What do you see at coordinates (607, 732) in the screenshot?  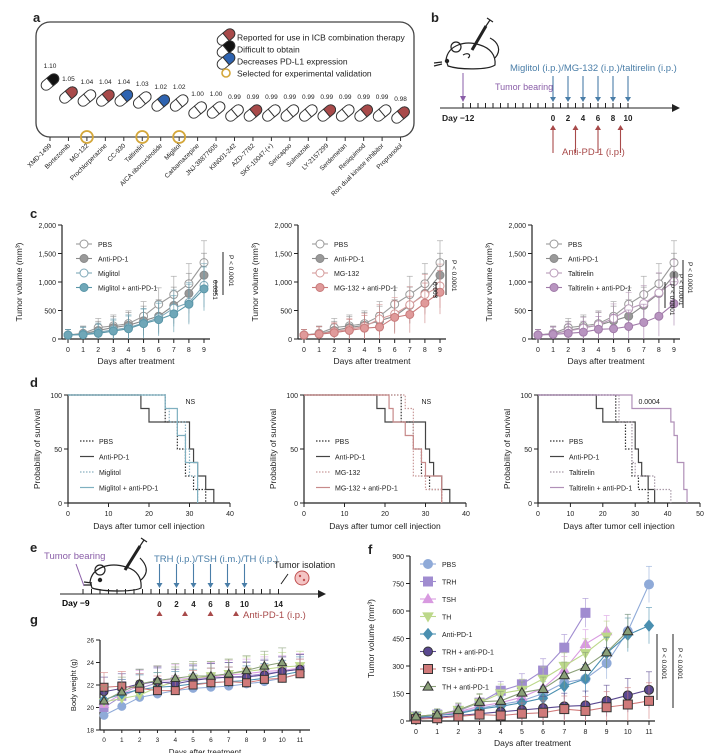 I see `x-tick-label: 9` at bounding box center [607, 732].